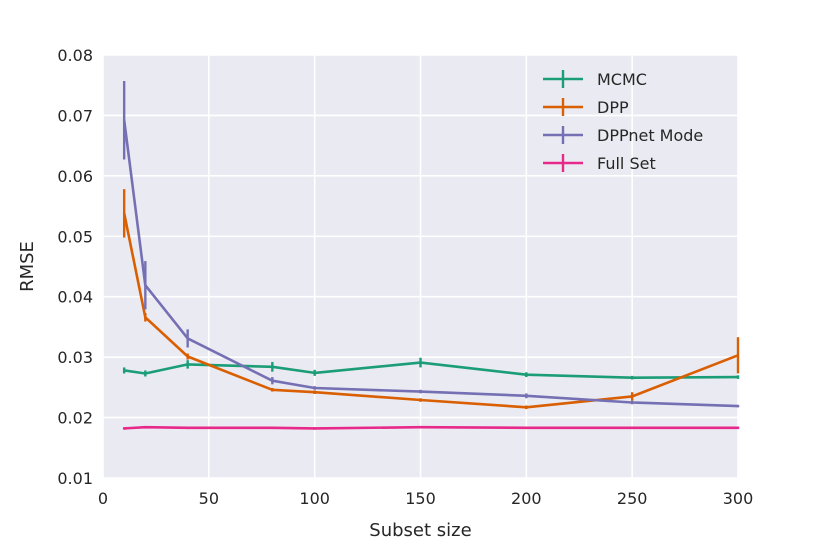 This screenshot has height=548, width=822. Describe the element at coordinates (623, 121) in the screenshot. I see `legend: MCMC DPP DPPnet Mode Full Set` at that location.